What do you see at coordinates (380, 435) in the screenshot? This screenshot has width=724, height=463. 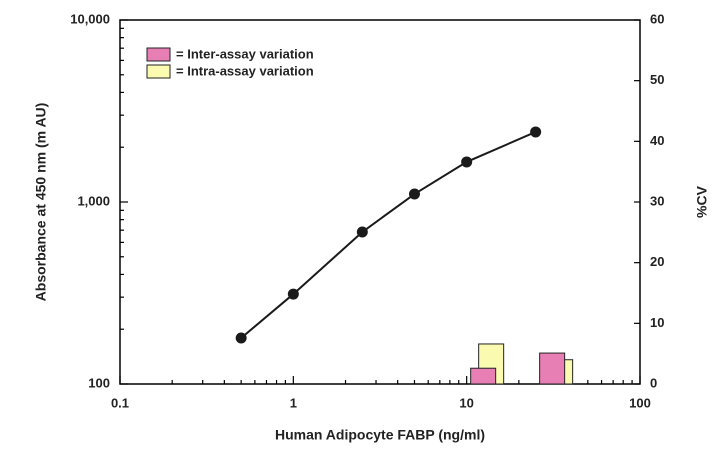 I see `x-axis-title: Human Adipocyte FABP (ng/ml)` at bounding box center [380, 435].